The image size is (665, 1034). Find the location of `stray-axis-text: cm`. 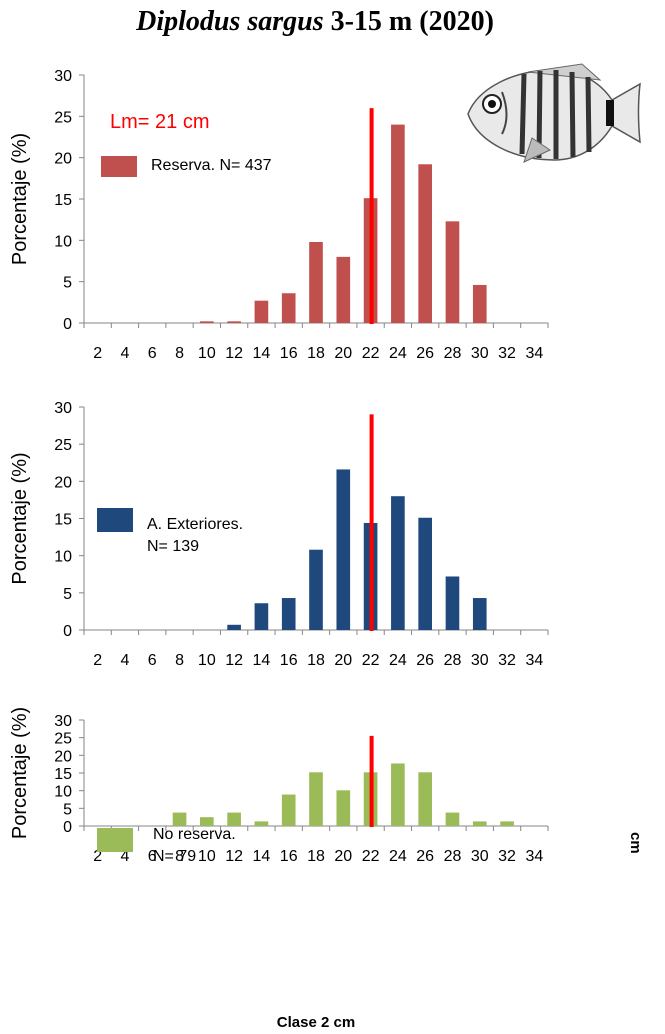

stray-axis-text: cm is located at coordinates (635, 843).